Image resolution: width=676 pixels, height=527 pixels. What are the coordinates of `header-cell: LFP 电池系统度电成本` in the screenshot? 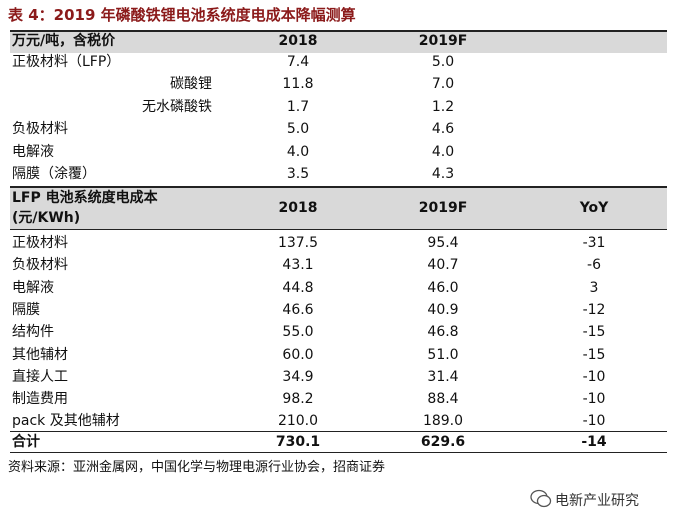 It's located at (85, 198).